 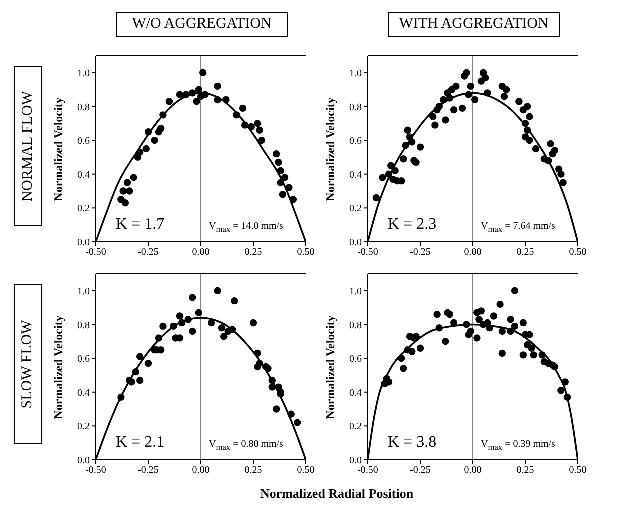 I want to click on annotation: K = 1.7, so click(x=140, y=225).